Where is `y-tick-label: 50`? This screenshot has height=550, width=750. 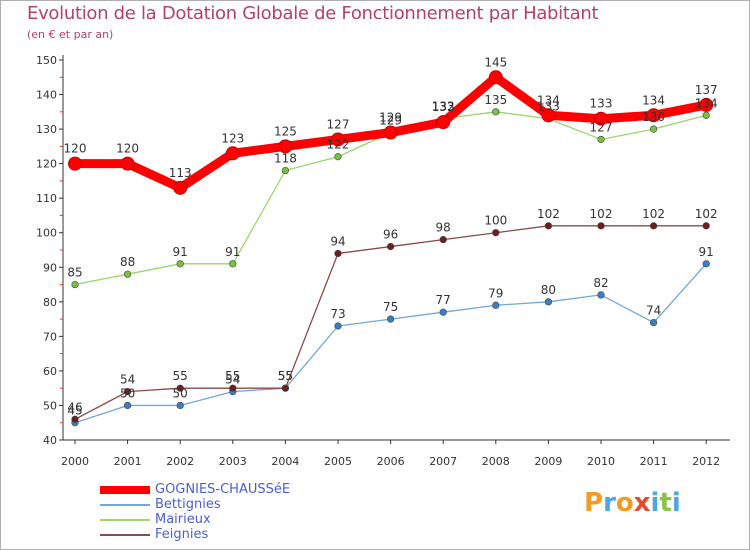
y-tick-label: 50 is located at coordinates (50, 405).